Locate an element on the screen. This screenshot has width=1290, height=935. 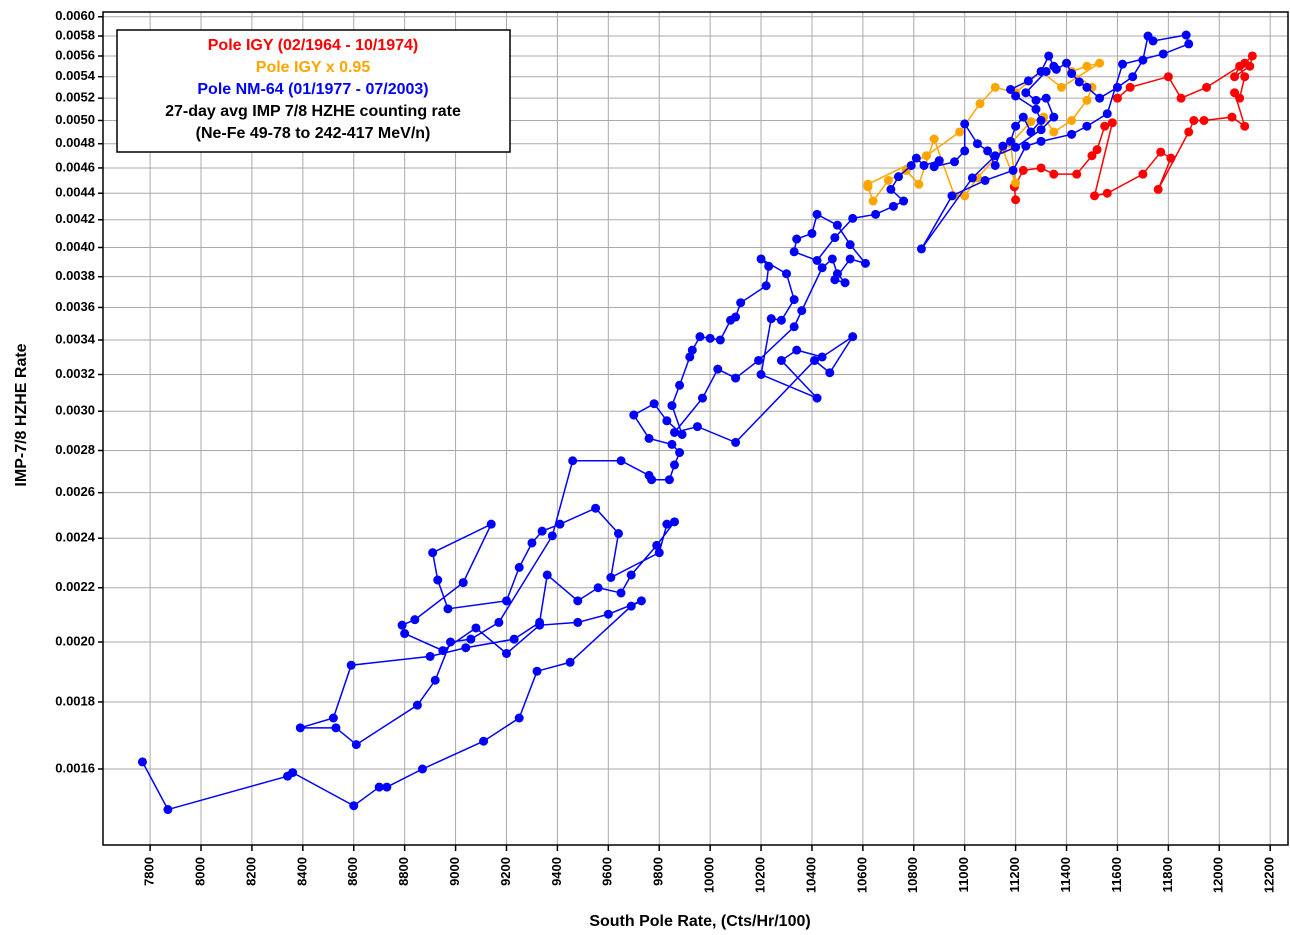
y-tick-label: 0.0026 is located at coordinates (75, 491).